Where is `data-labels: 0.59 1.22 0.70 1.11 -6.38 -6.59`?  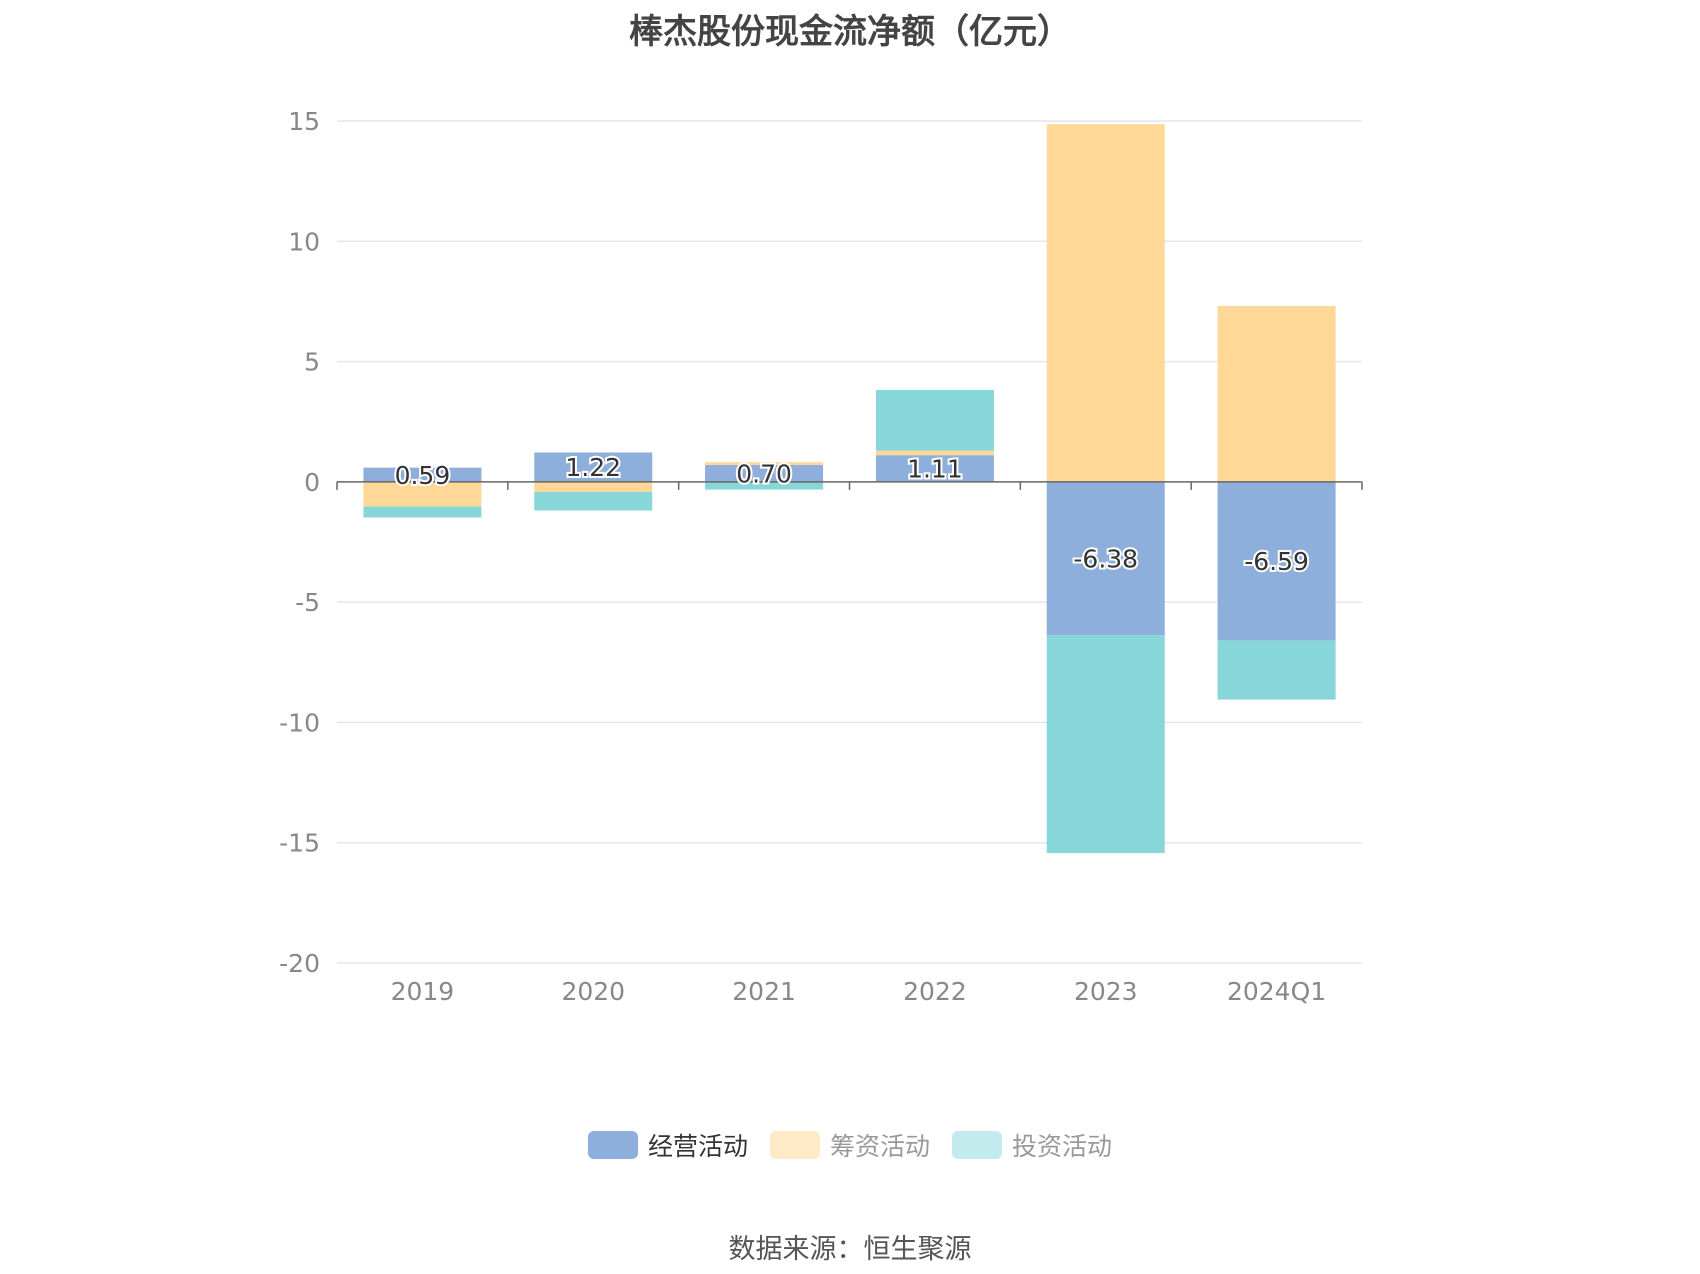 data-labels: 0.59 1.22 0.70 1.11 -6.38 -6.59 is located at coordinates (852, 514).